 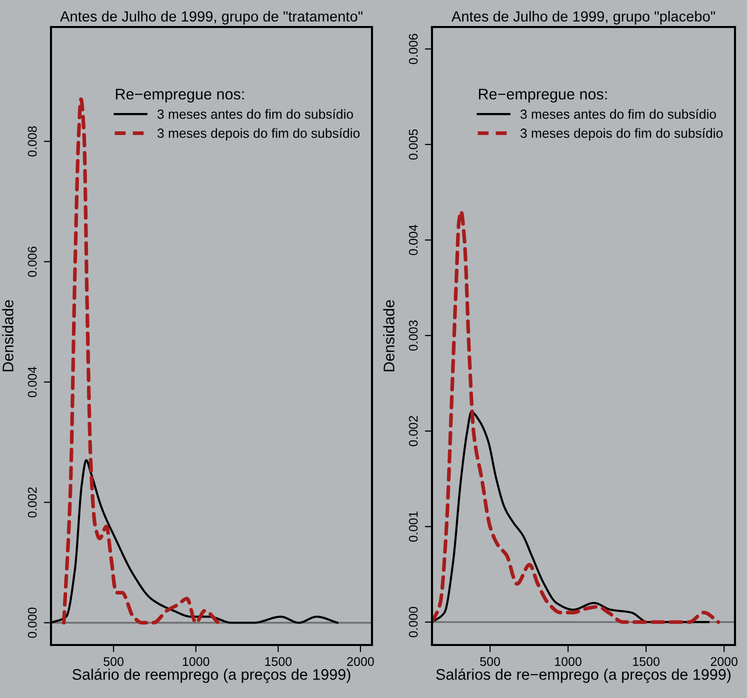 I want to click on x-axis-title: Salários de re−emprego (a preços de 1999), so click(x=583, y=675).